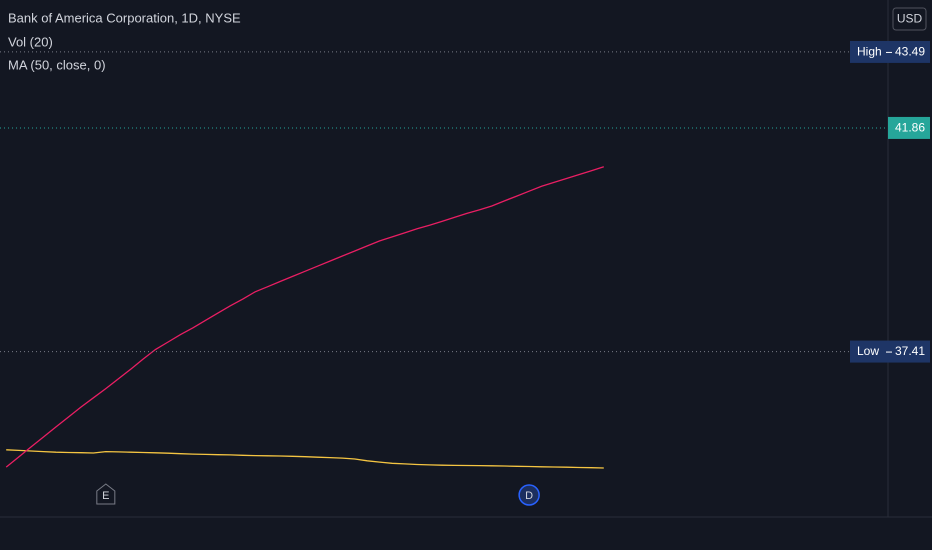 The image size is (932, 550). Describe the element at coordinates (868, 351) in the screenshot. I see `low-word: Low` at that location.